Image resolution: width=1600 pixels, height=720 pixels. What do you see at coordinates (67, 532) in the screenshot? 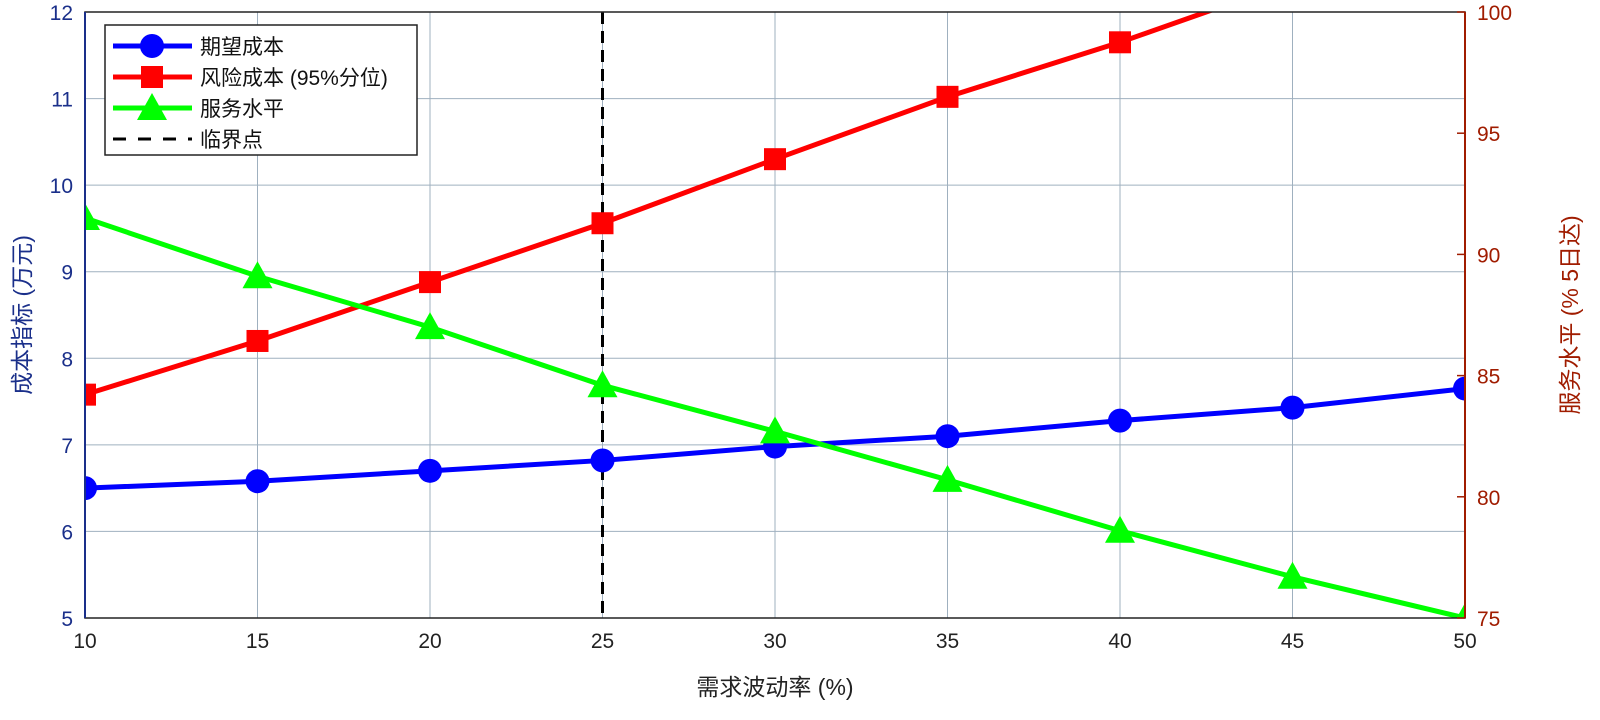
I see `y-left-tick-label: 6` at bounding box center [67, 532].